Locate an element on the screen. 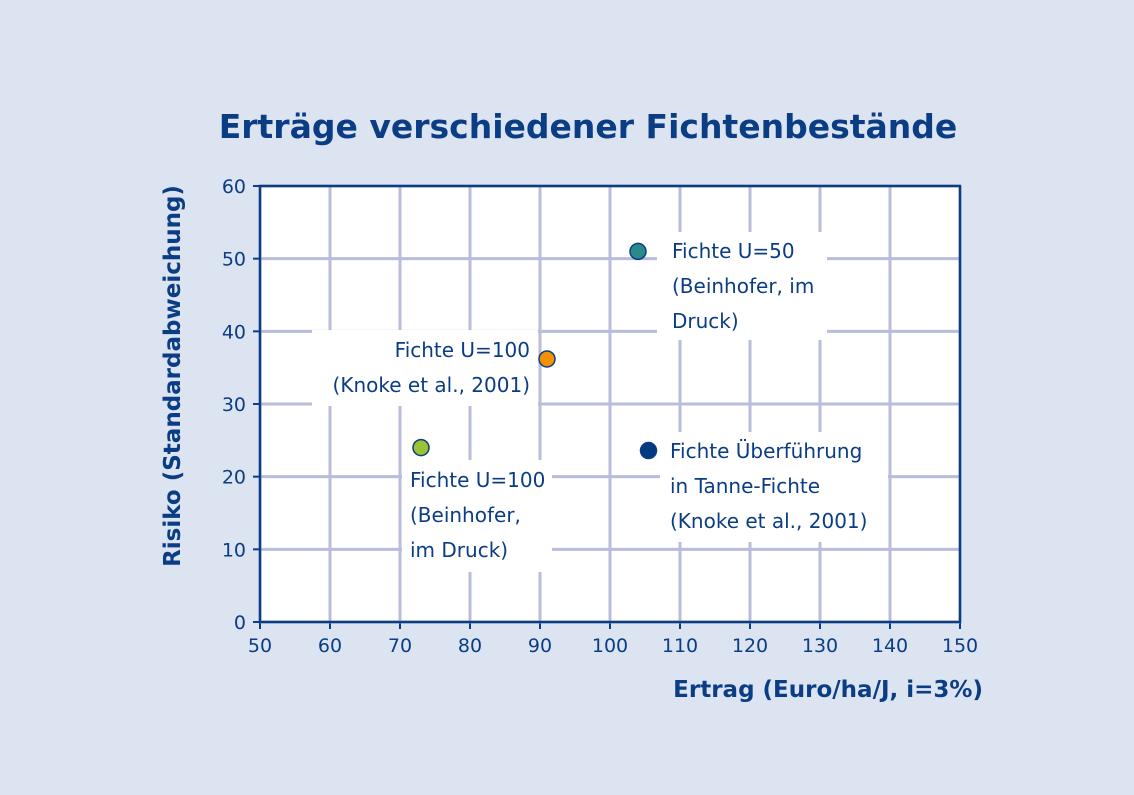 This screenshot has width=1134, height=795. x-tick-label: 80 is located at coordinates (470, 646).